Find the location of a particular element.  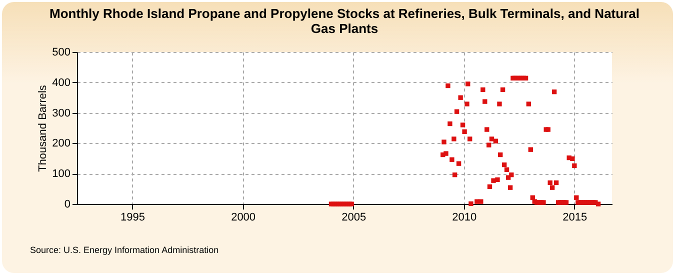

source-note: Source: U.S. Energy Information Administration is located at coordinates (124, 250).